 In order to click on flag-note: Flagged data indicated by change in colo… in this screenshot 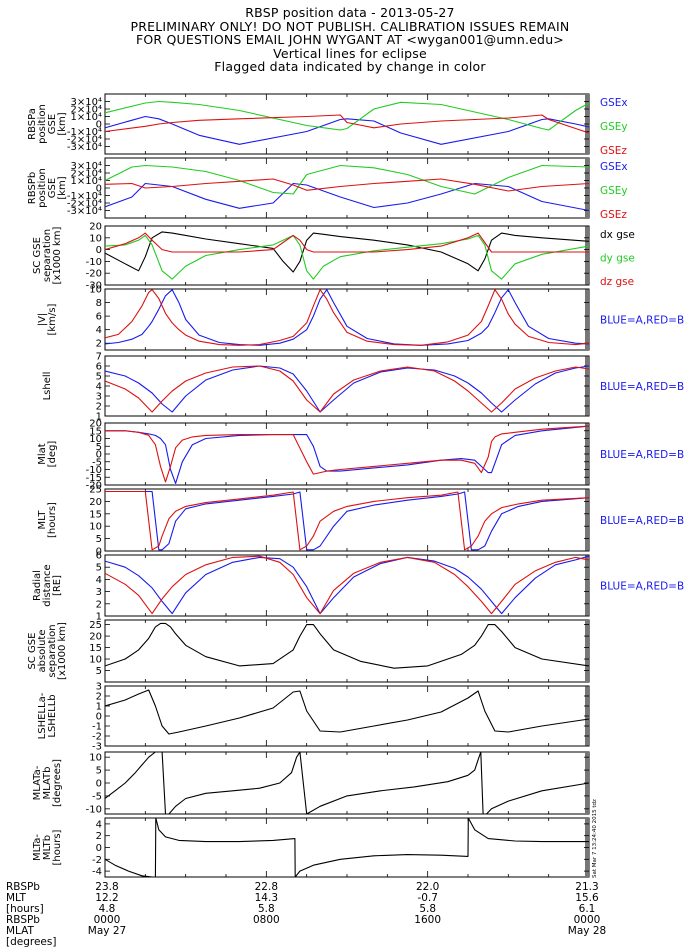, I will do `click(350, 66)`.